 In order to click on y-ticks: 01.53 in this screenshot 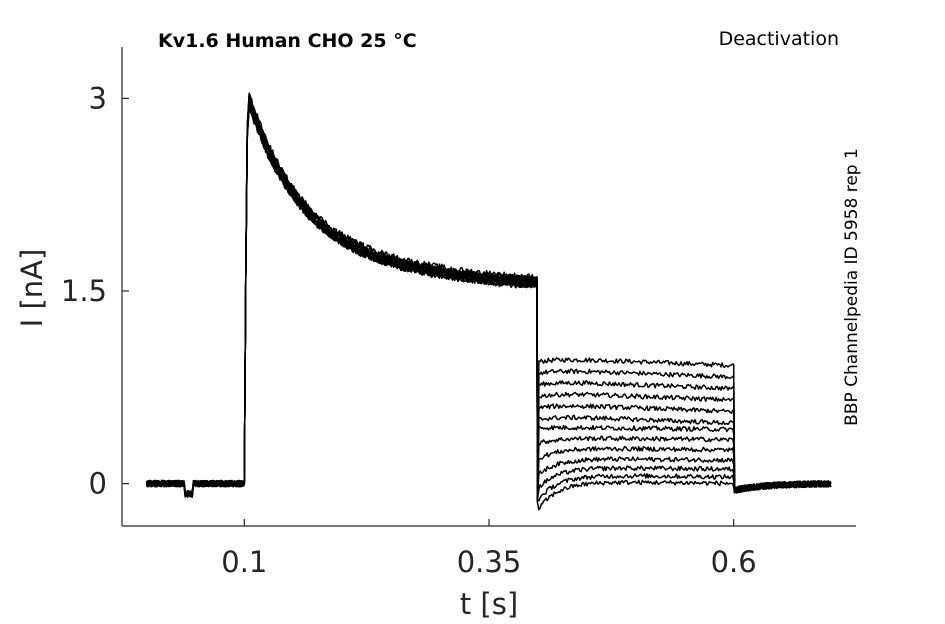, I will do `click(95, 291)`.